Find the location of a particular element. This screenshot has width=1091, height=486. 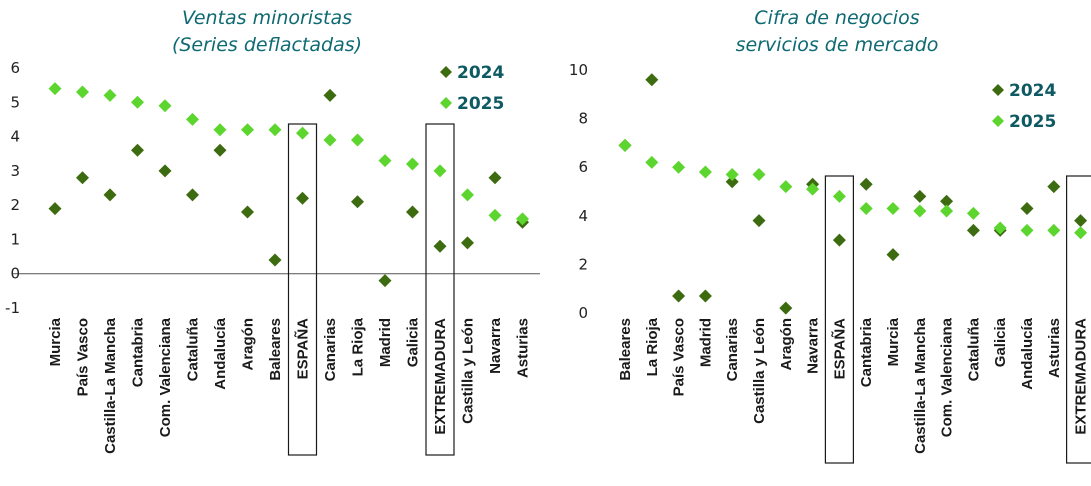

category-label: La Rioja is located at coordinates (652, 346).